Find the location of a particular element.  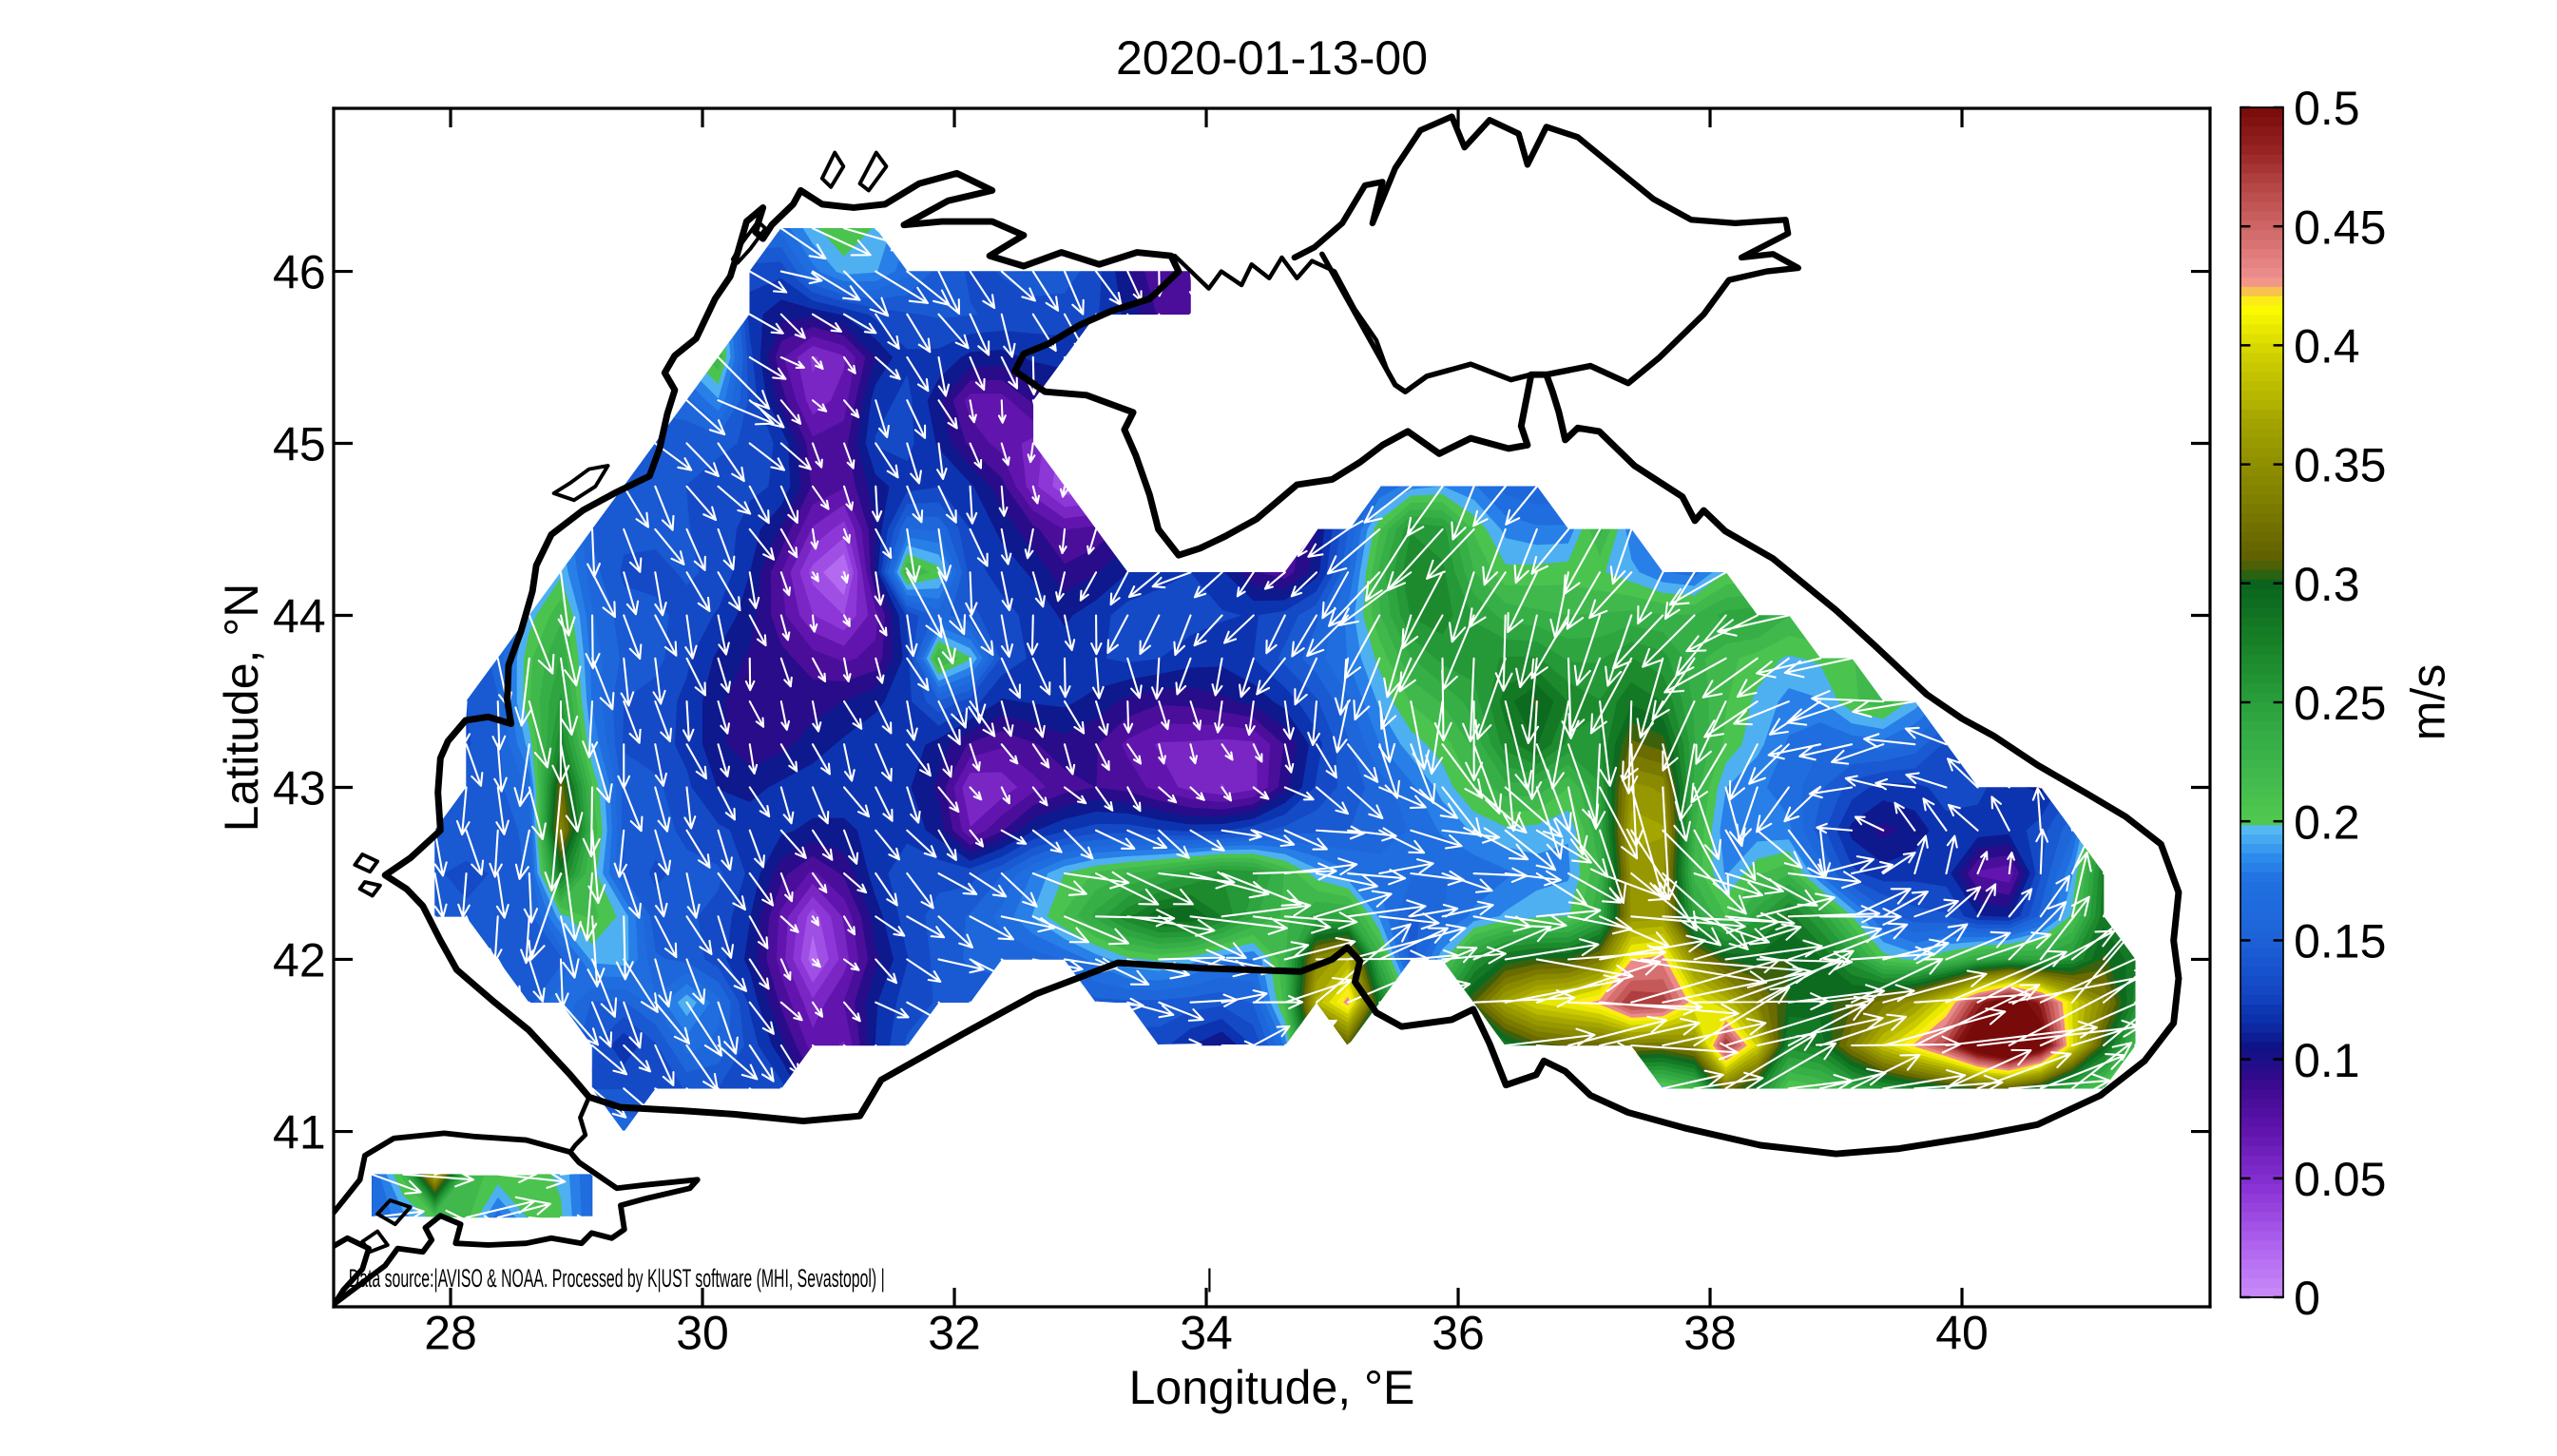

svg-text: 46 is located at coordinates (300, 272).